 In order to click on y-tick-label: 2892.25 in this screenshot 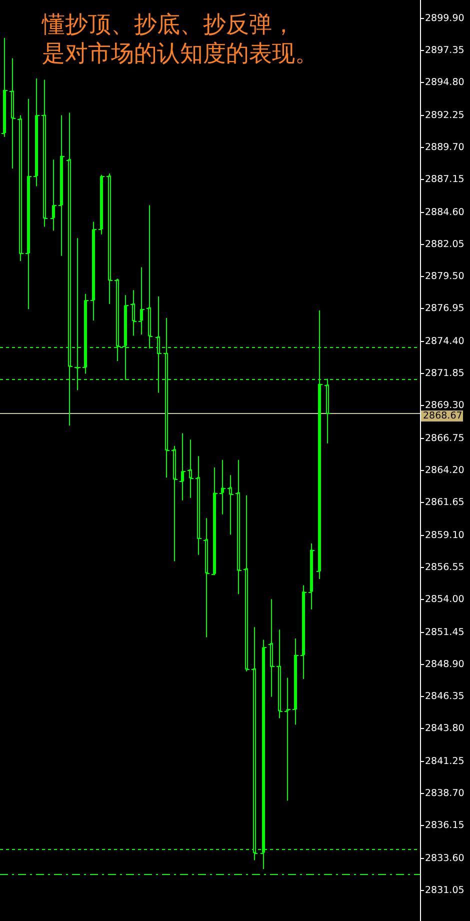, I will do `click(444, 116)`.